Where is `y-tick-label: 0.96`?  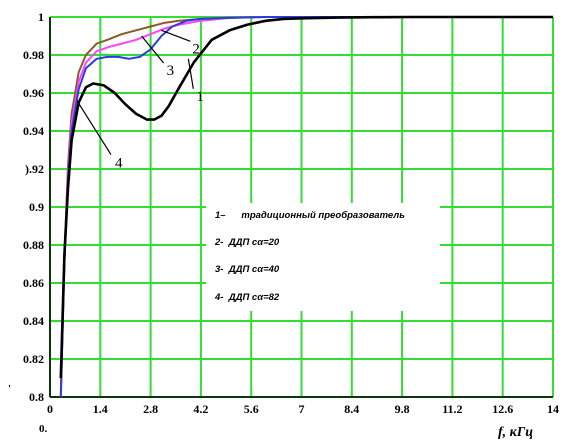 y-tick-label: 0.96 is located at coordinates (33, 93).